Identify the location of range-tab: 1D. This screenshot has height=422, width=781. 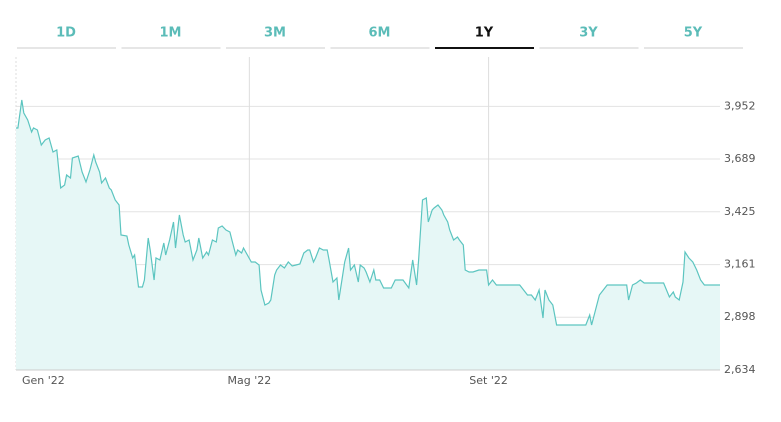
(66, 33).